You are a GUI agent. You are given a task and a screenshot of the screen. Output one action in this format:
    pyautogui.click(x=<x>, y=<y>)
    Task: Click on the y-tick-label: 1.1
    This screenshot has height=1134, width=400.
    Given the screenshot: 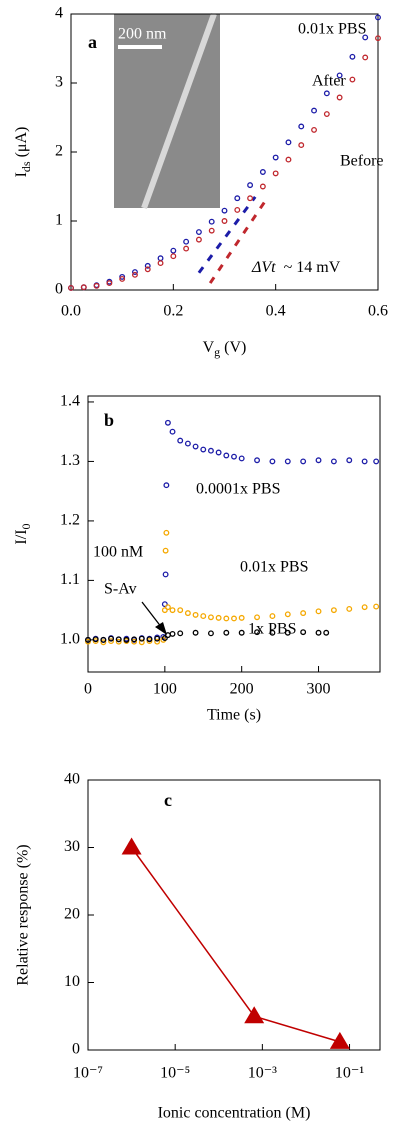 What is the action you would take?
    pyautogui.click(x=70, y=579)
    